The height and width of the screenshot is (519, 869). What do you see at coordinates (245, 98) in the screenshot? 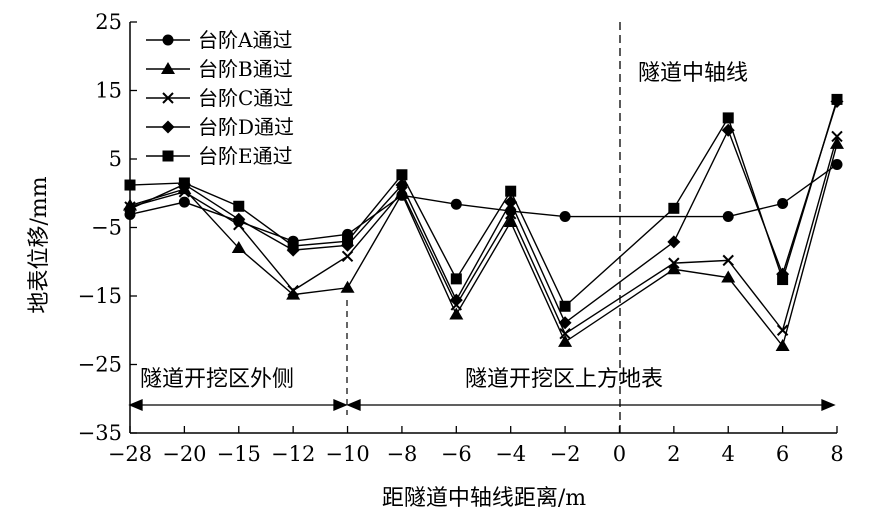
I see `legend-label: 台阶C通过` at bounding box center [245, 98].